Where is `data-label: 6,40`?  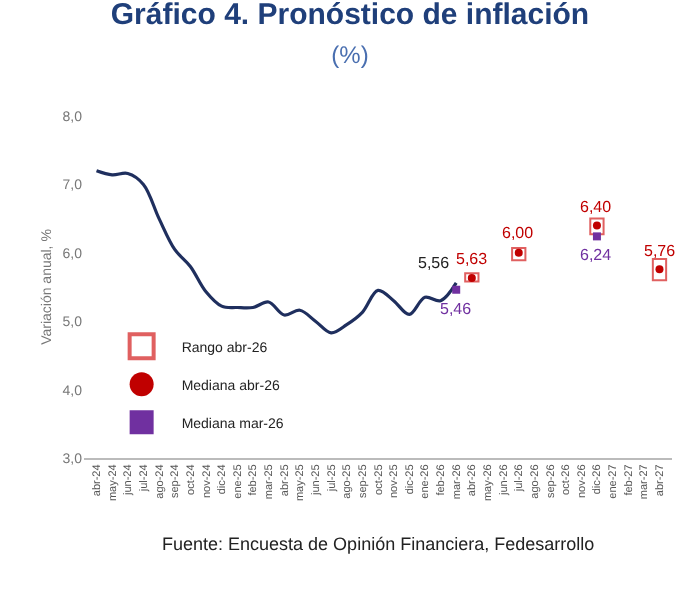
data-label: 6,40 is located at coordinates (596, 207).